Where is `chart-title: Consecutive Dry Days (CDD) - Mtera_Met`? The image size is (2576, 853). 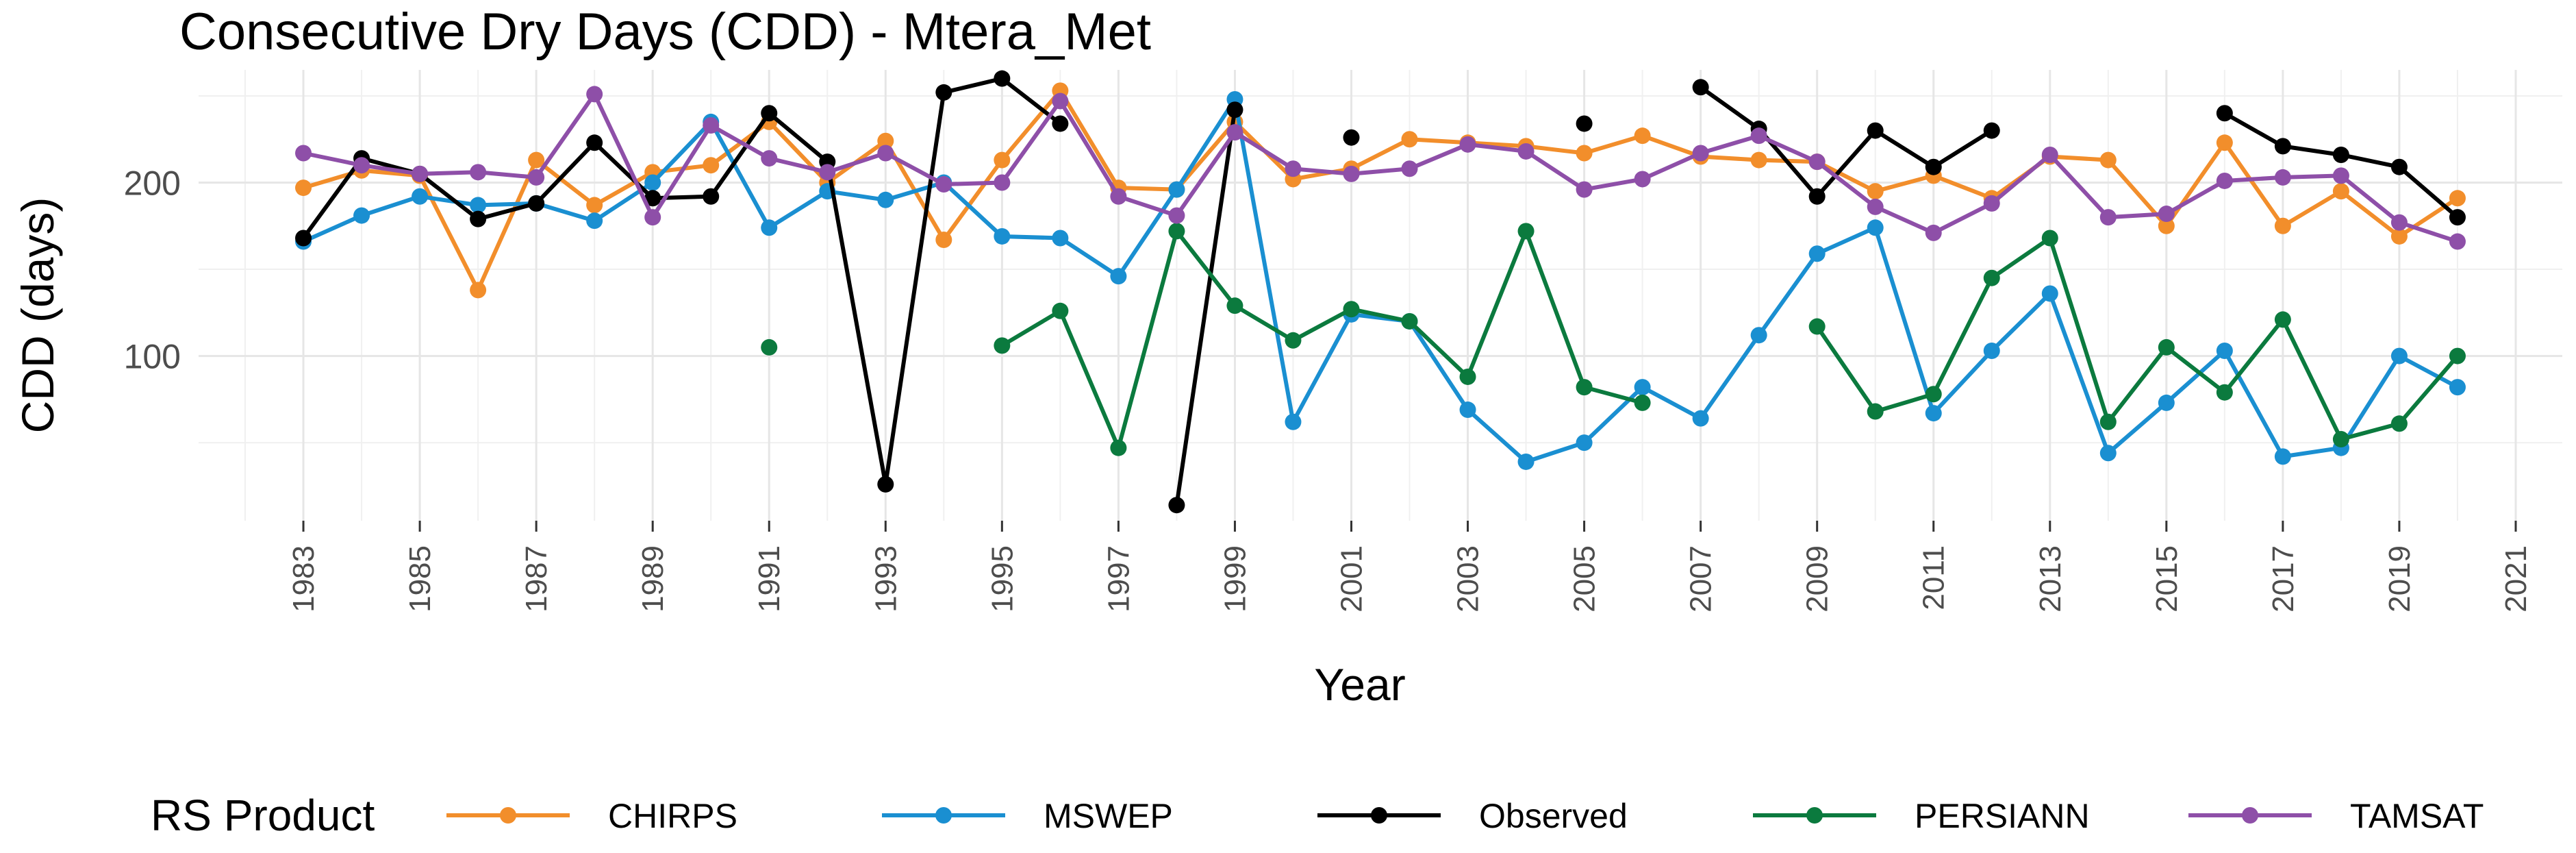 chart-title: Consecutive Dry Days (CDD) - Mtera_Met is located at coordinates (665, 32).